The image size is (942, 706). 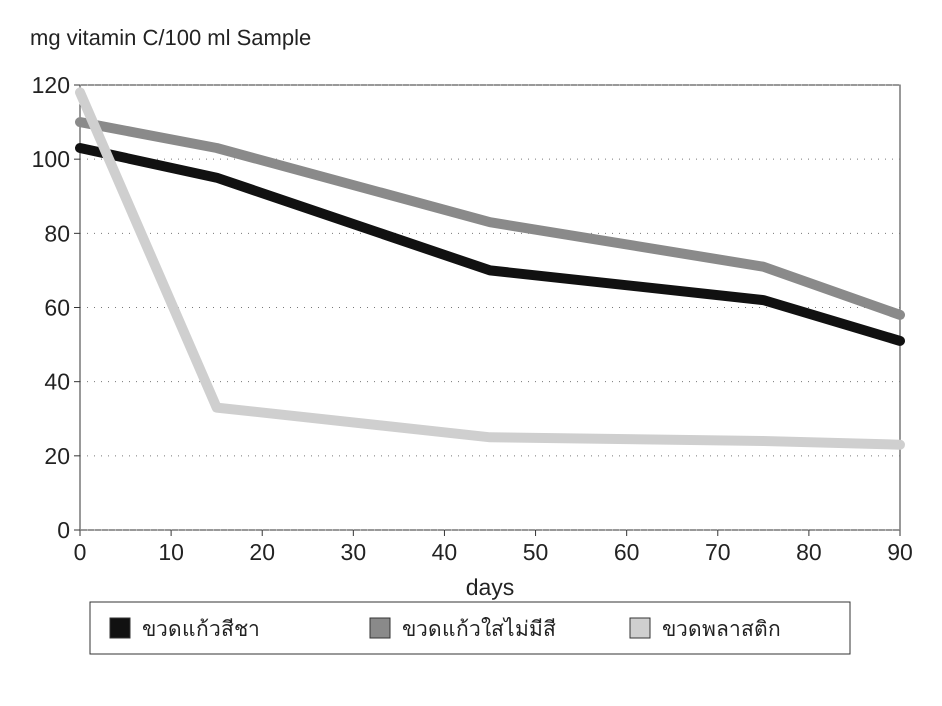 What do you see at coordinates (262, 552) in the screenshot?
I see `x-tick-label: 20` at bounding box center [262, 552].